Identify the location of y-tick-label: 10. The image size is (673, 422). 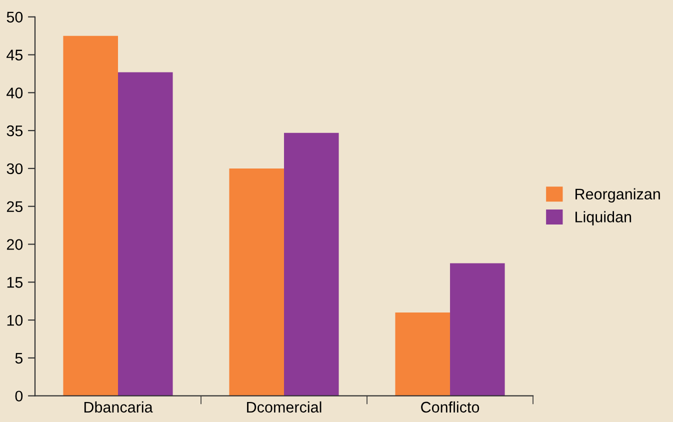
(15, 320).